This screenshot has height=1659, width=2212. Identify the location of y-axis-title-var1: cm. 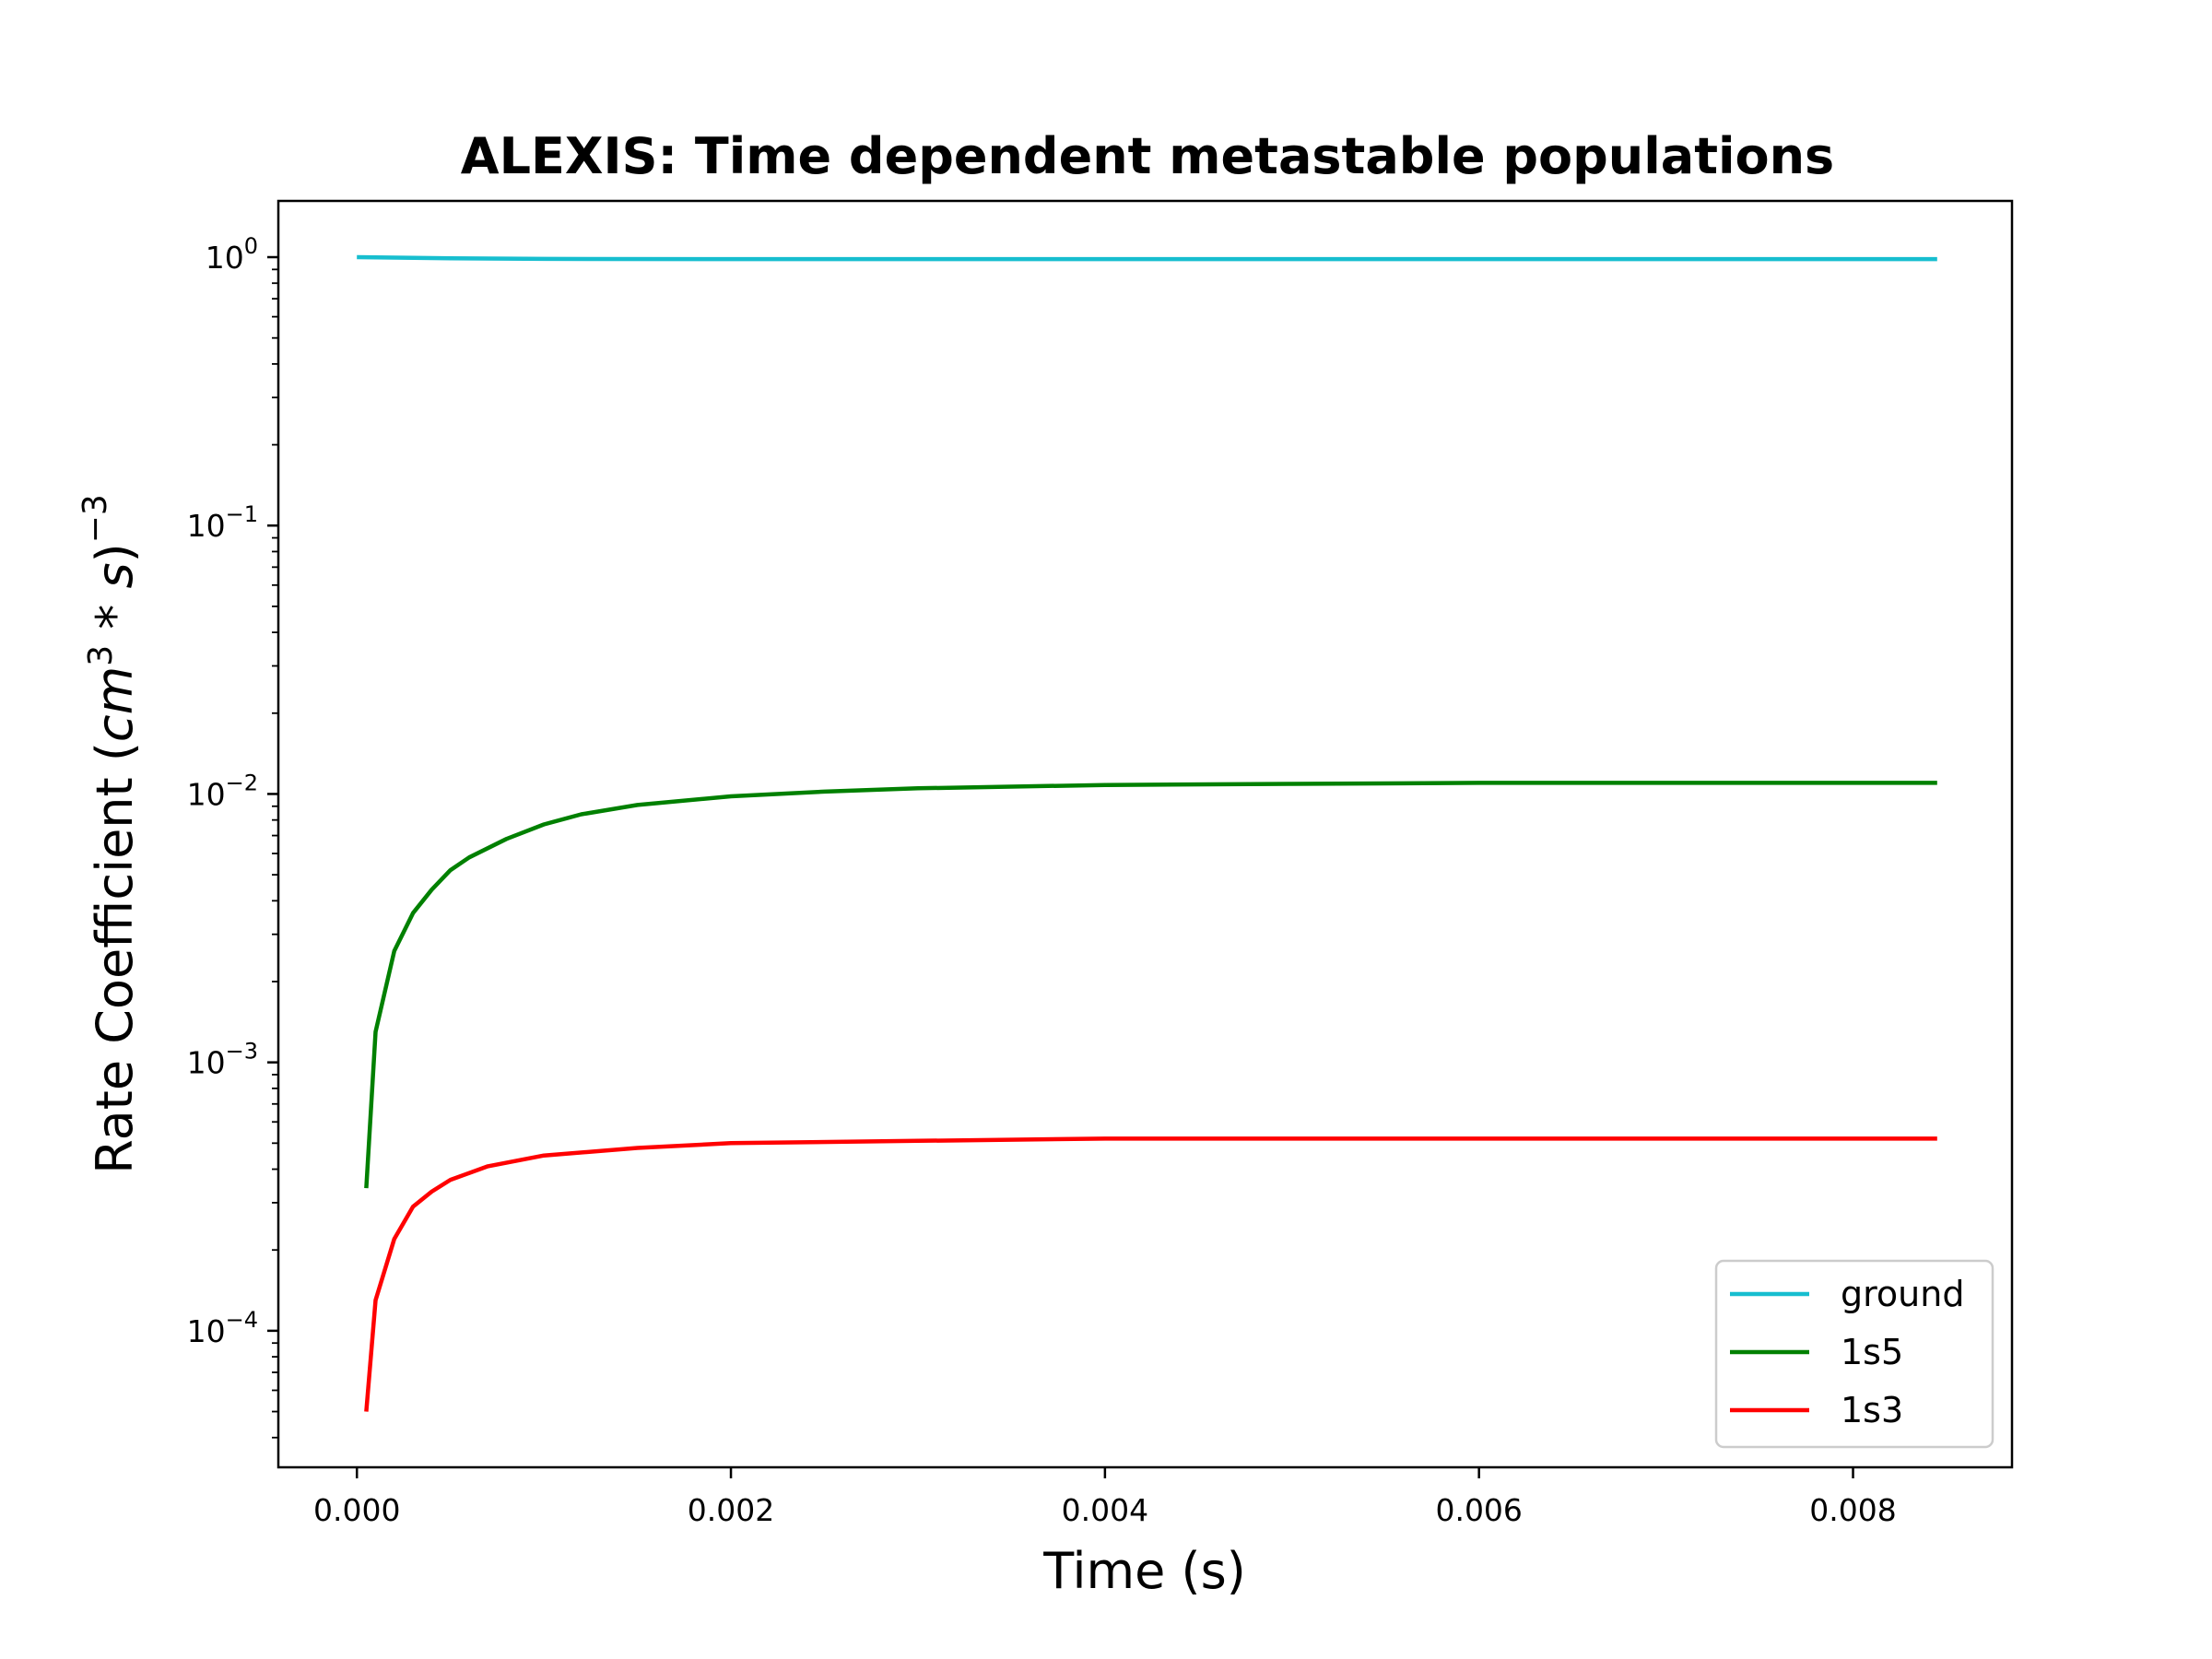
(115, 704).